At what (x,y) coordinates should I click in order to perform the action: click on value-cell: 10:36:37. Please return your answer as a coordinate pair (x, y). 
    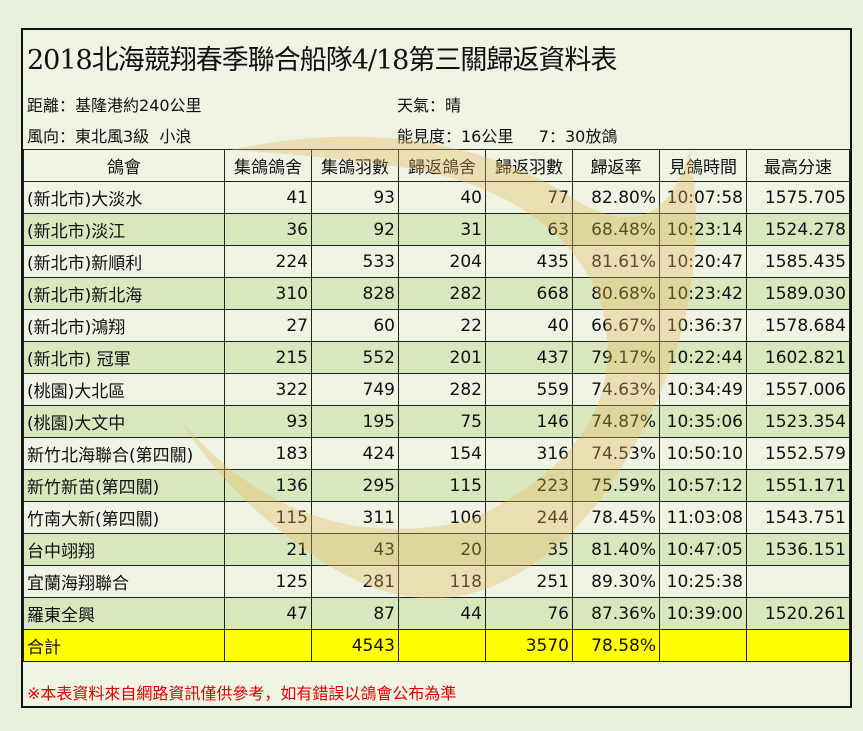
    Looking at the image, I should click on (703, 325).